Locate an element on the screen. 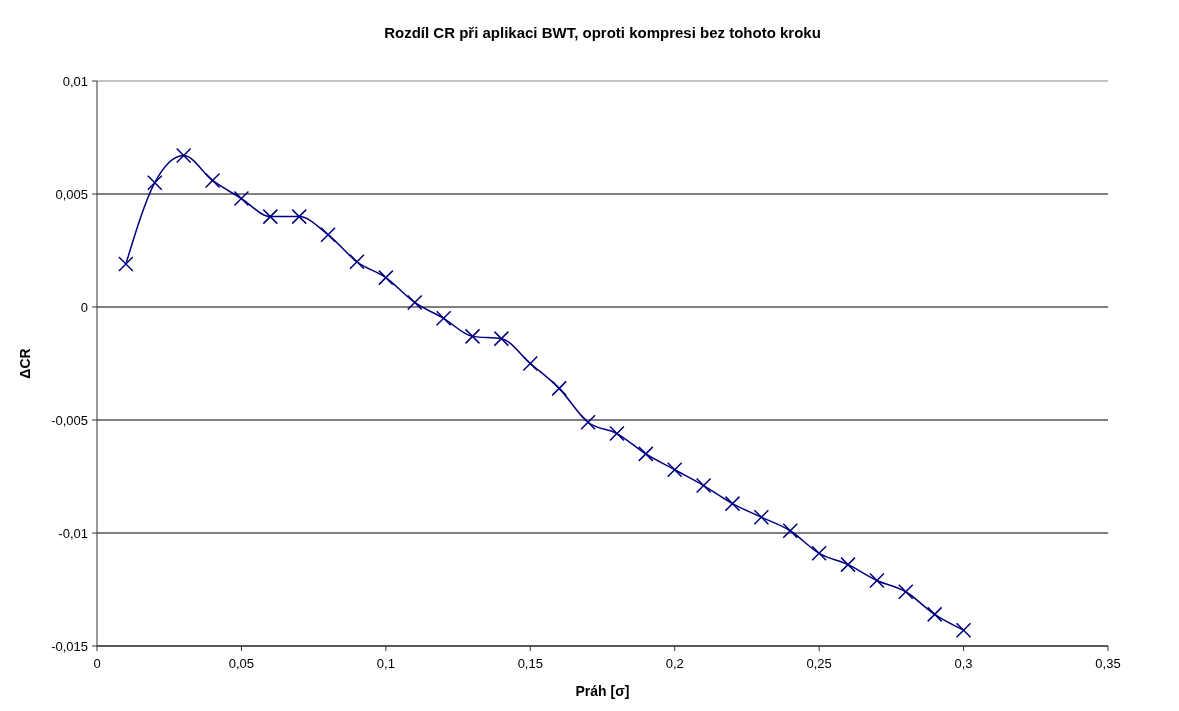 The image size is (1179, 711). y-tick-label: -0,015 is located at coordinates (69, 646).